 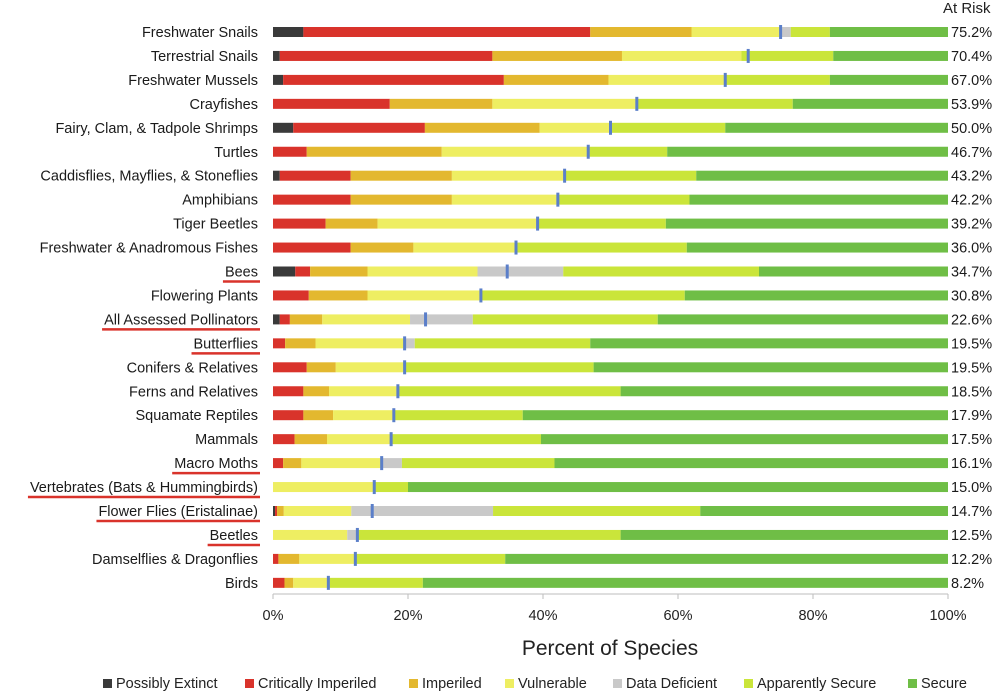 What do you see at coordinates (661, 271) in the screenshot?
I see `bar-segment-apparently-secure-bees` at bounding box center [661, 271].